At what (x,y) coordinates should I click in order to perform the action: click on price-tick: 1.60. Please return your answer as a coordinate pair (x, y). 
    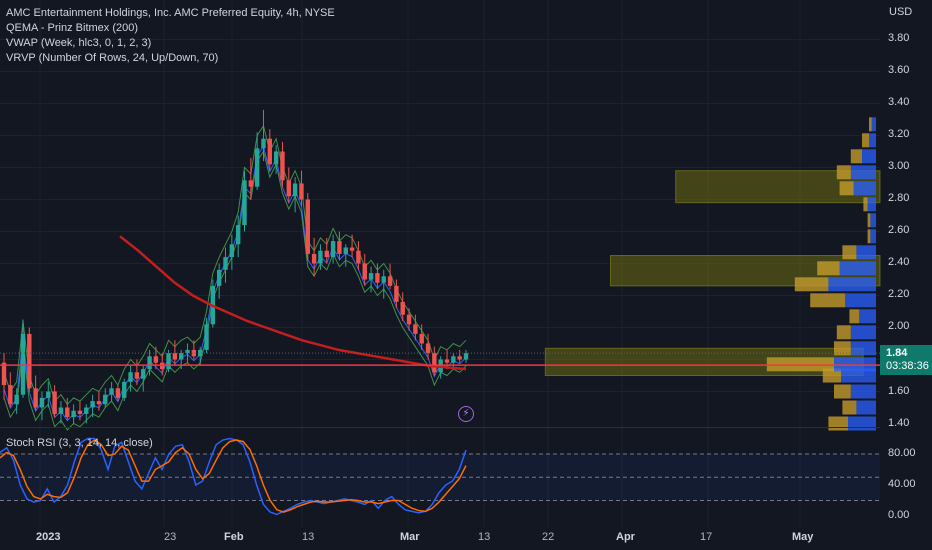
    Looking at the image, I should click on (899, 391).